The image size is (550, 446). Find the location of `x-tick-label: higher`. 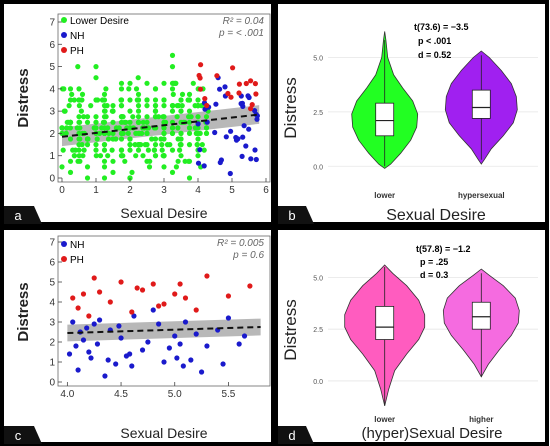

x-tick-label: higher is located at coordinates (481, 419).